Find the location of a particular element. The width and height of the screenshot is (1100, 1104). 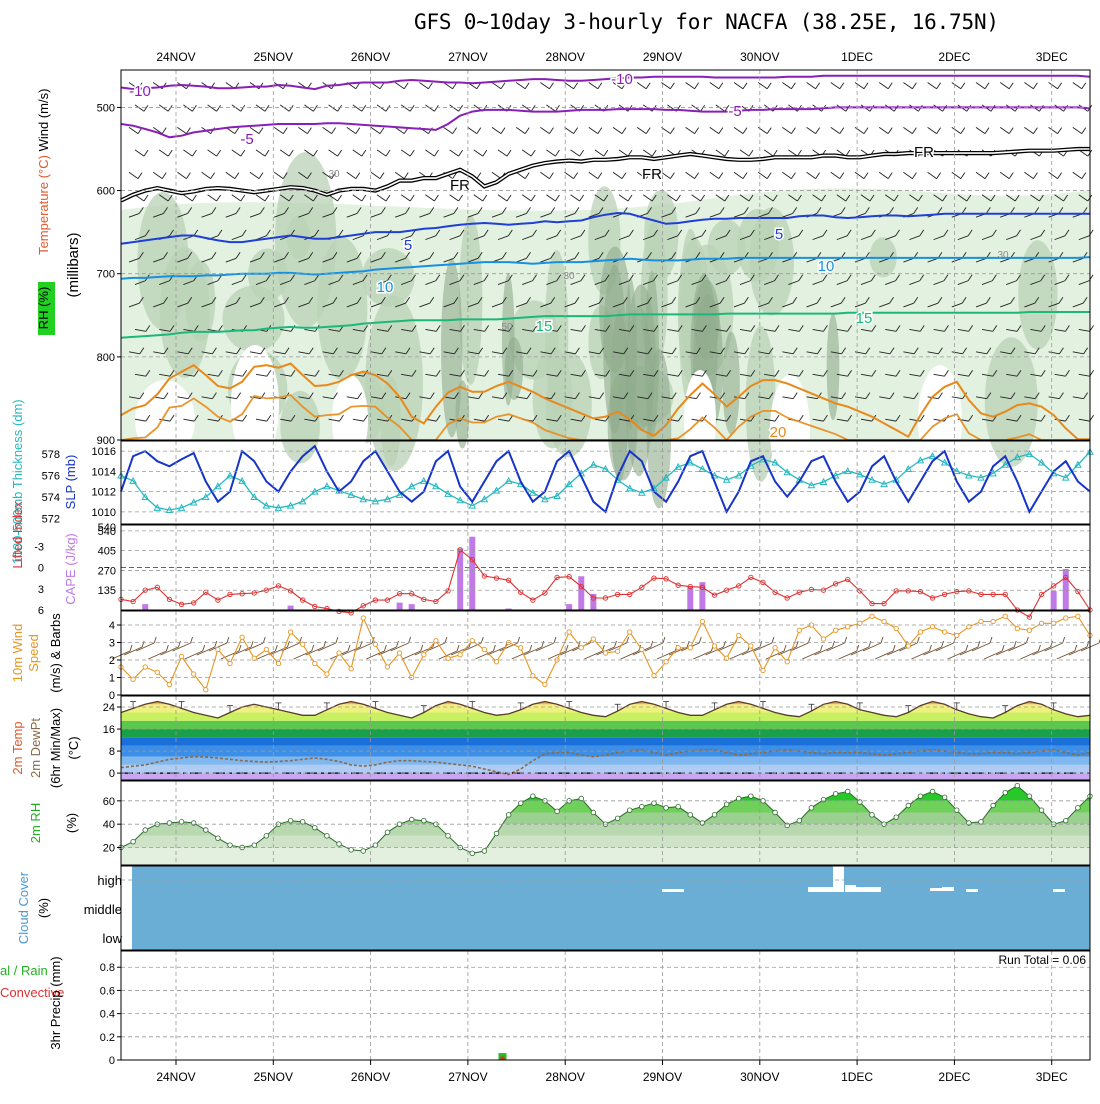

y-tick-label: 24 is located at coordinates (109, 708).